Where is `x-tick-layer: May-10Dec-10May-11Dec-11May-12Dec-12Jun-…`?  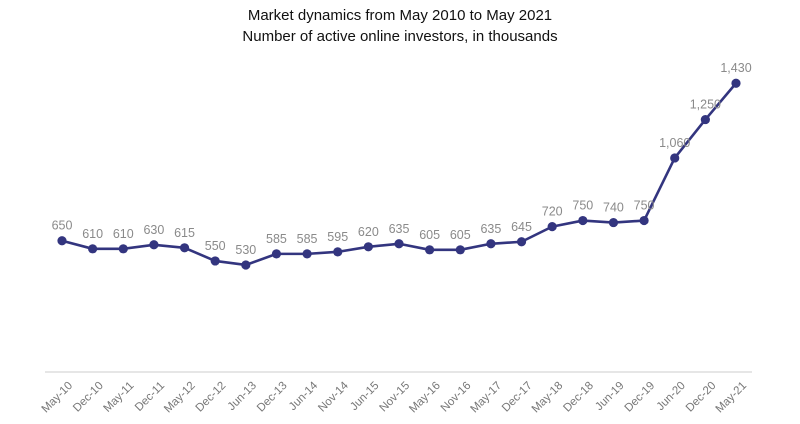 x-tick-layer: May-10Dec-10May-11Dec-11May-12Dec-12Jun-… is located at coordinates (395, 397).